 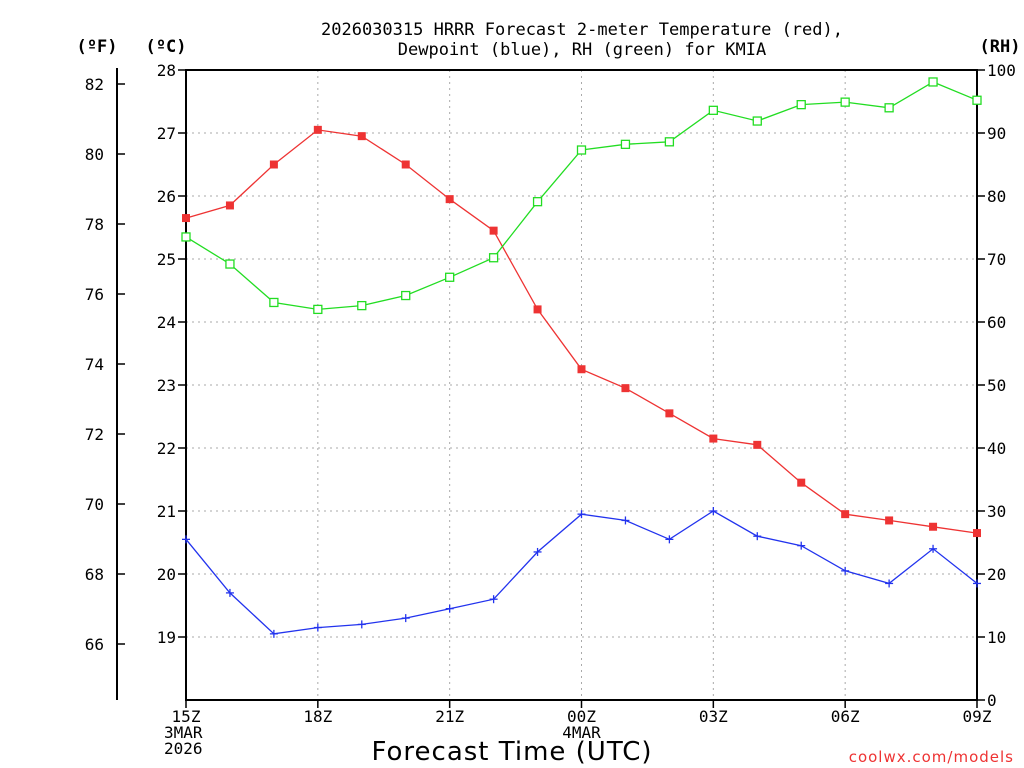 What do you see at coordinates (992, 700) in the screenshot?
I see `rh-tick-label: 0` at bounding box center [992, 700].